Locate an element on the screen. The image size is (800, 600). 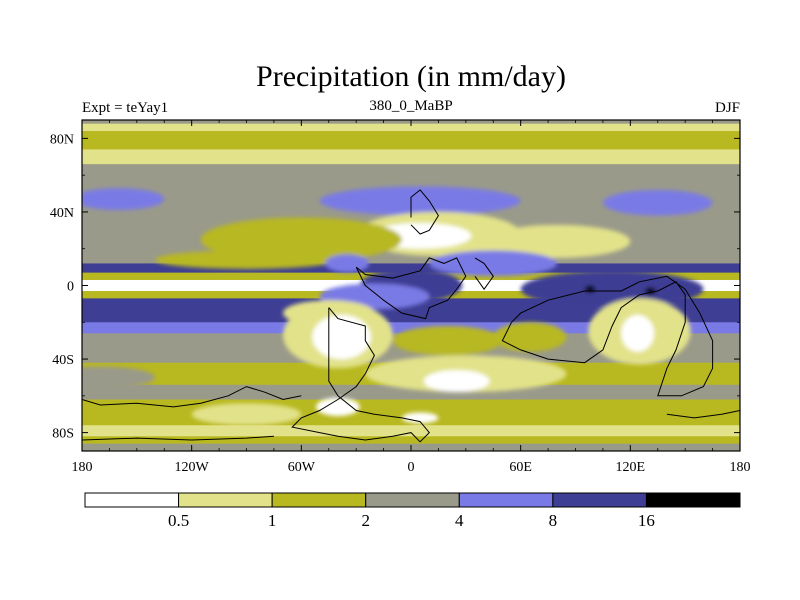
season-label: DJF is located at coordinates (727, 108).